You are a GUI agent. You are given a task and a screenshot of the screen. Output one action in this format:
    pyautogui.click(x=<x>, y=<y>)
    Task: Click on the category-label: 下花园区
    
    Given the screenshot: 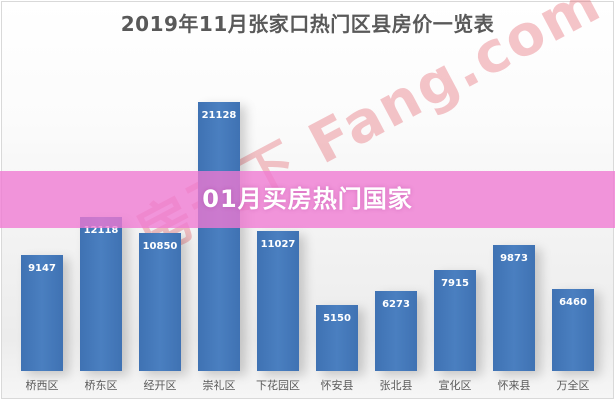 What is the action you would take?
    pyautogui.click(x=278, y=385)
    